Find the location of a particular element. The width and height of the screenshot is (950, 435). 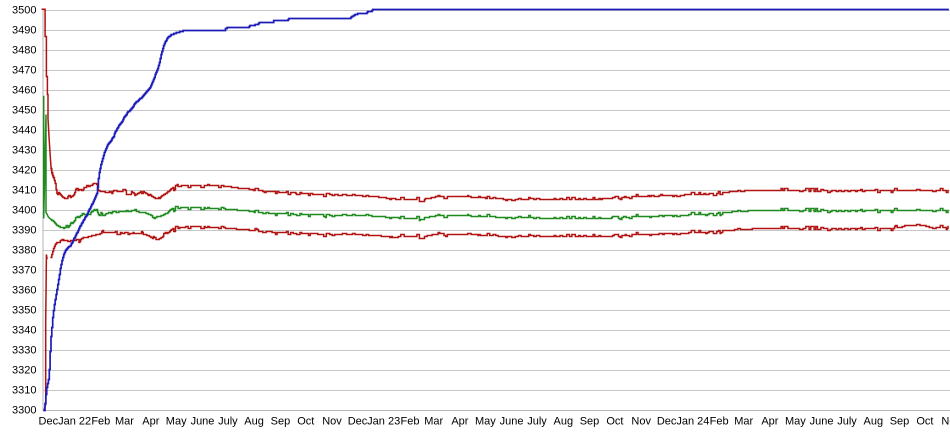

svg-text: 3370 is located at coordinates (24, 270).